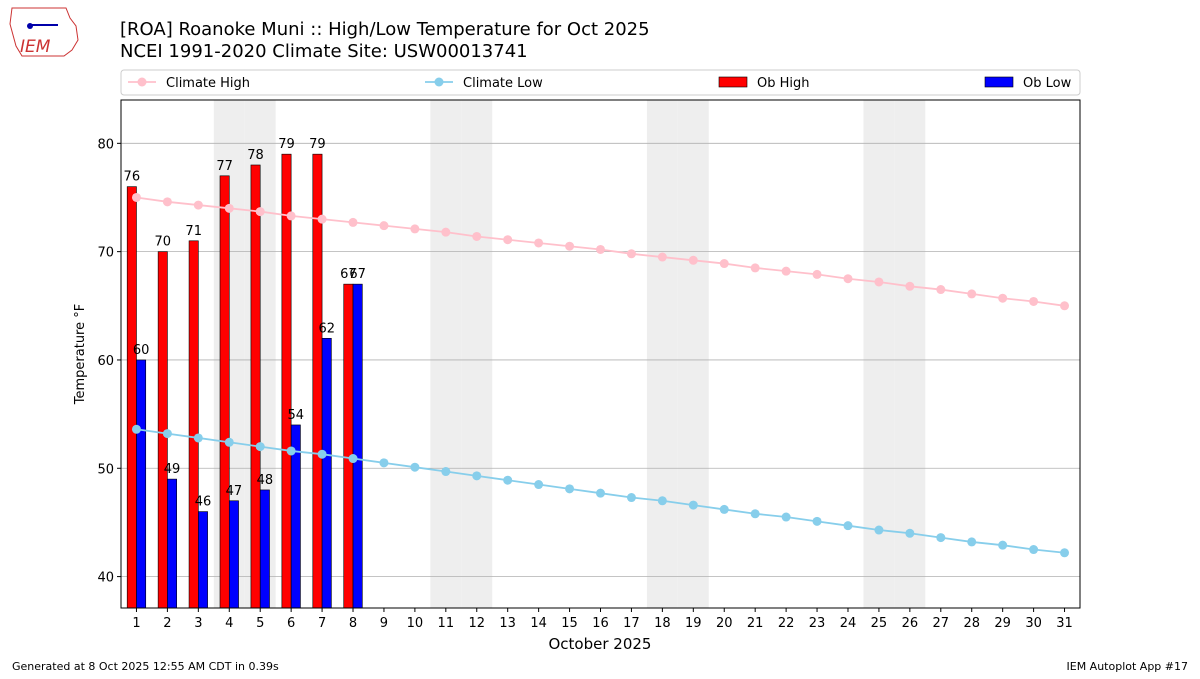 Image resolution: width=1200 pixels, height=679 pixels. Describe the element at coordinates (193, 231) in the screenshot. I see `data-label: 71` at that location.